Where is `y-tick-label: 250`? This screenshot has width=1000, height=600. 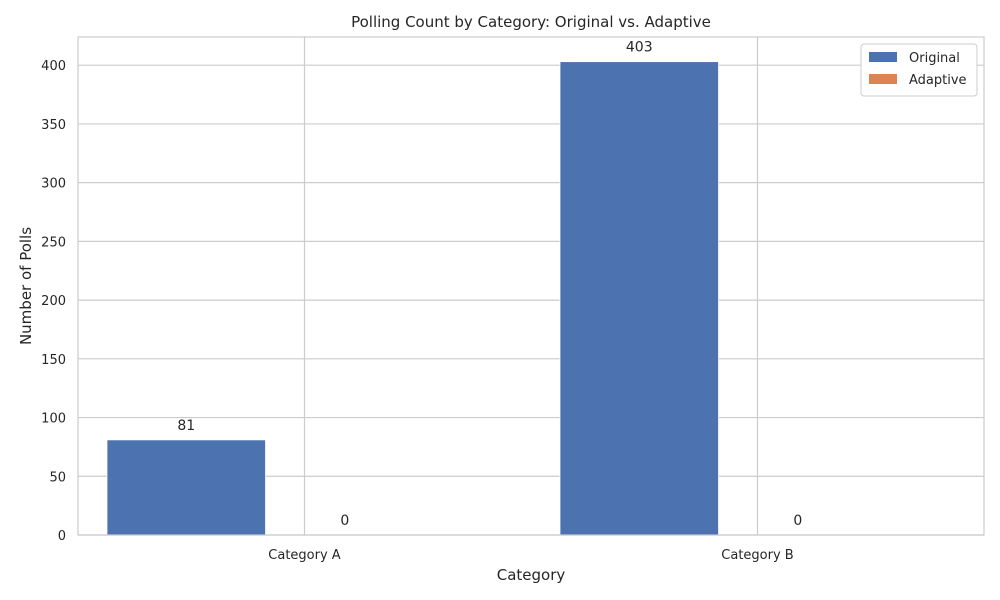
y-tick-label: 250 is located at coordinates (53, 242).